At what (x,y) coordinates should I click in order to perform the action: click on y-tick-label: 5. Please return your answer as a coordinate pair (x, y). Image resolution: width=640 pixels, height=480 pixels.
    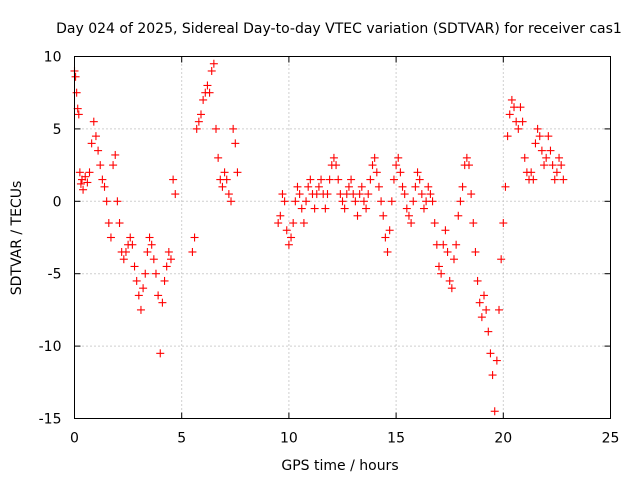
    Looking at the image, I should click on (57, 130).